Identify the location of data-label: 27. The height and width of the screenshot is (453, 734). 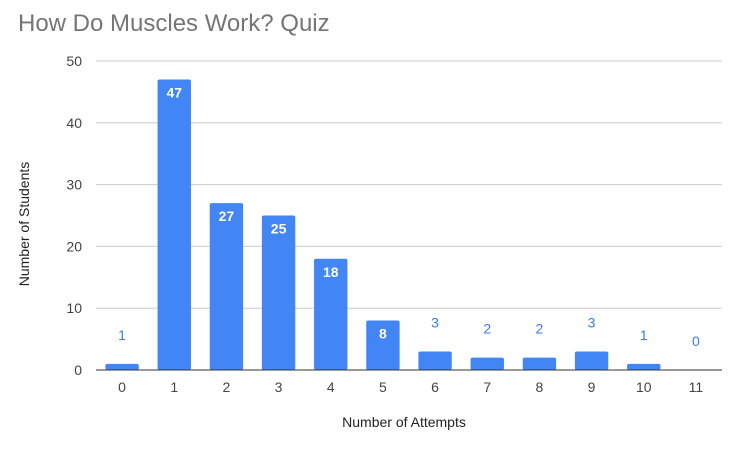
(227, 216).